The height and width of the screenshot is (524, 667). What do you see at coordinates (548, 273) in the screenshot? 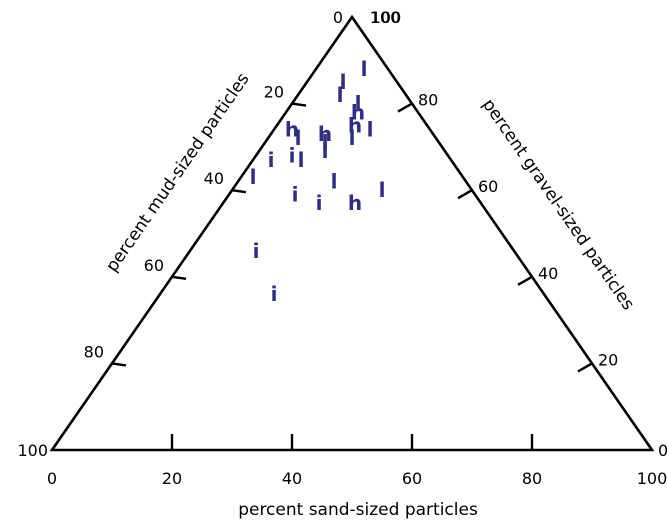
I see `gravel-tick-label: 40` at bounding box center [548, 273].